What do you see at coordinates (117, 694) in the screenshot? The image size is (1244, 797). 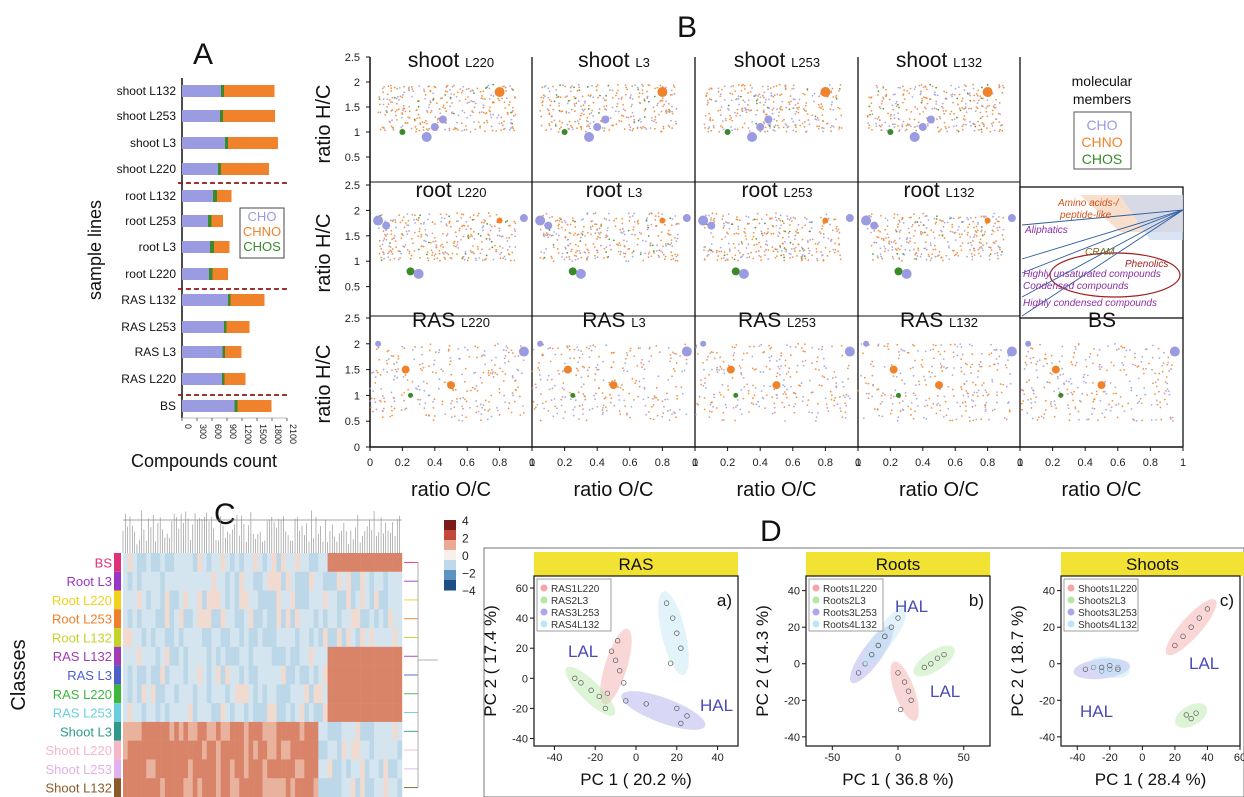 I see `class-color-bar` at bounding box center [117, 694].